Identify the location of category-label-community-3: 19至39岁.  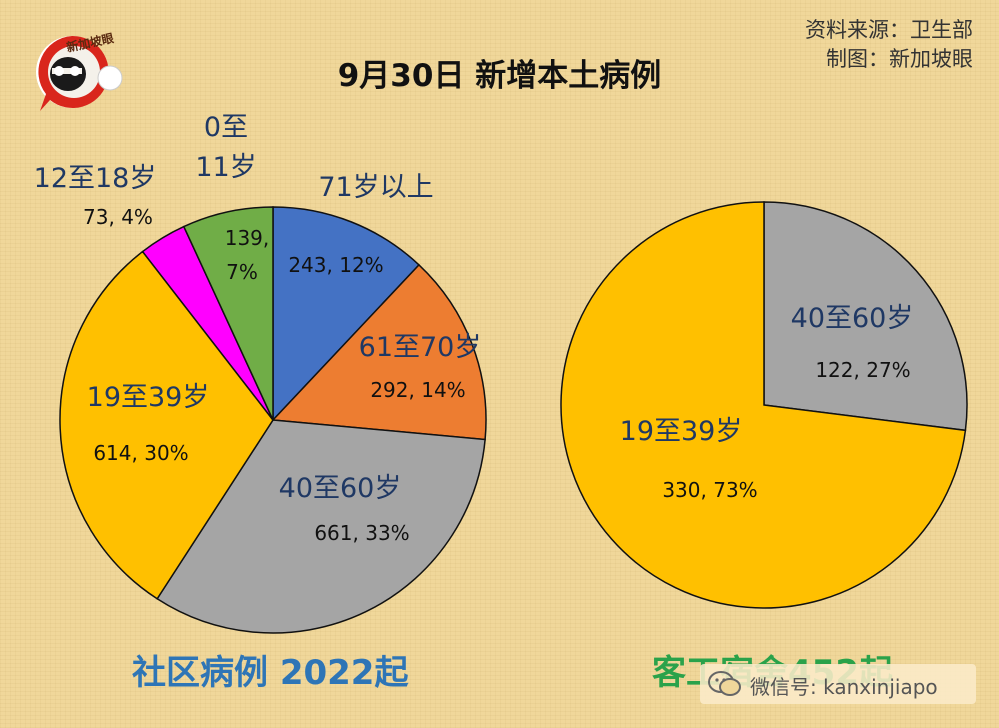
(148, 397).